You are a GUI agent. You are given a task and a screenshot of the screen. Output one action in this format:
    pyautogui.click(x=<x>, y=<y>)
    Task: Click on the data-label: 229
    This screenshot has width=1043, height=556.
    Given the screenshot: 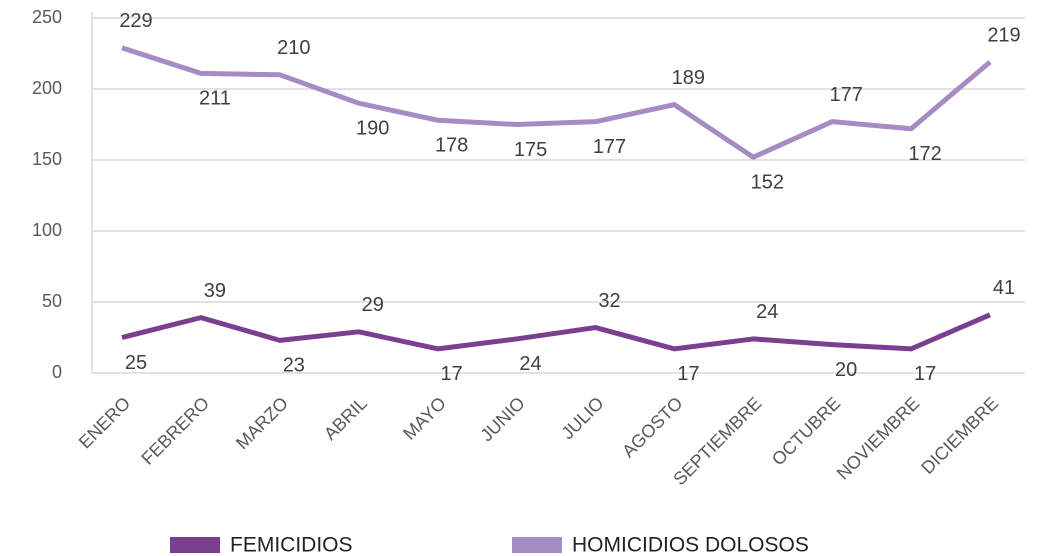 What is the action you would take?
    pyautogui.click(x=135, y=21)
    